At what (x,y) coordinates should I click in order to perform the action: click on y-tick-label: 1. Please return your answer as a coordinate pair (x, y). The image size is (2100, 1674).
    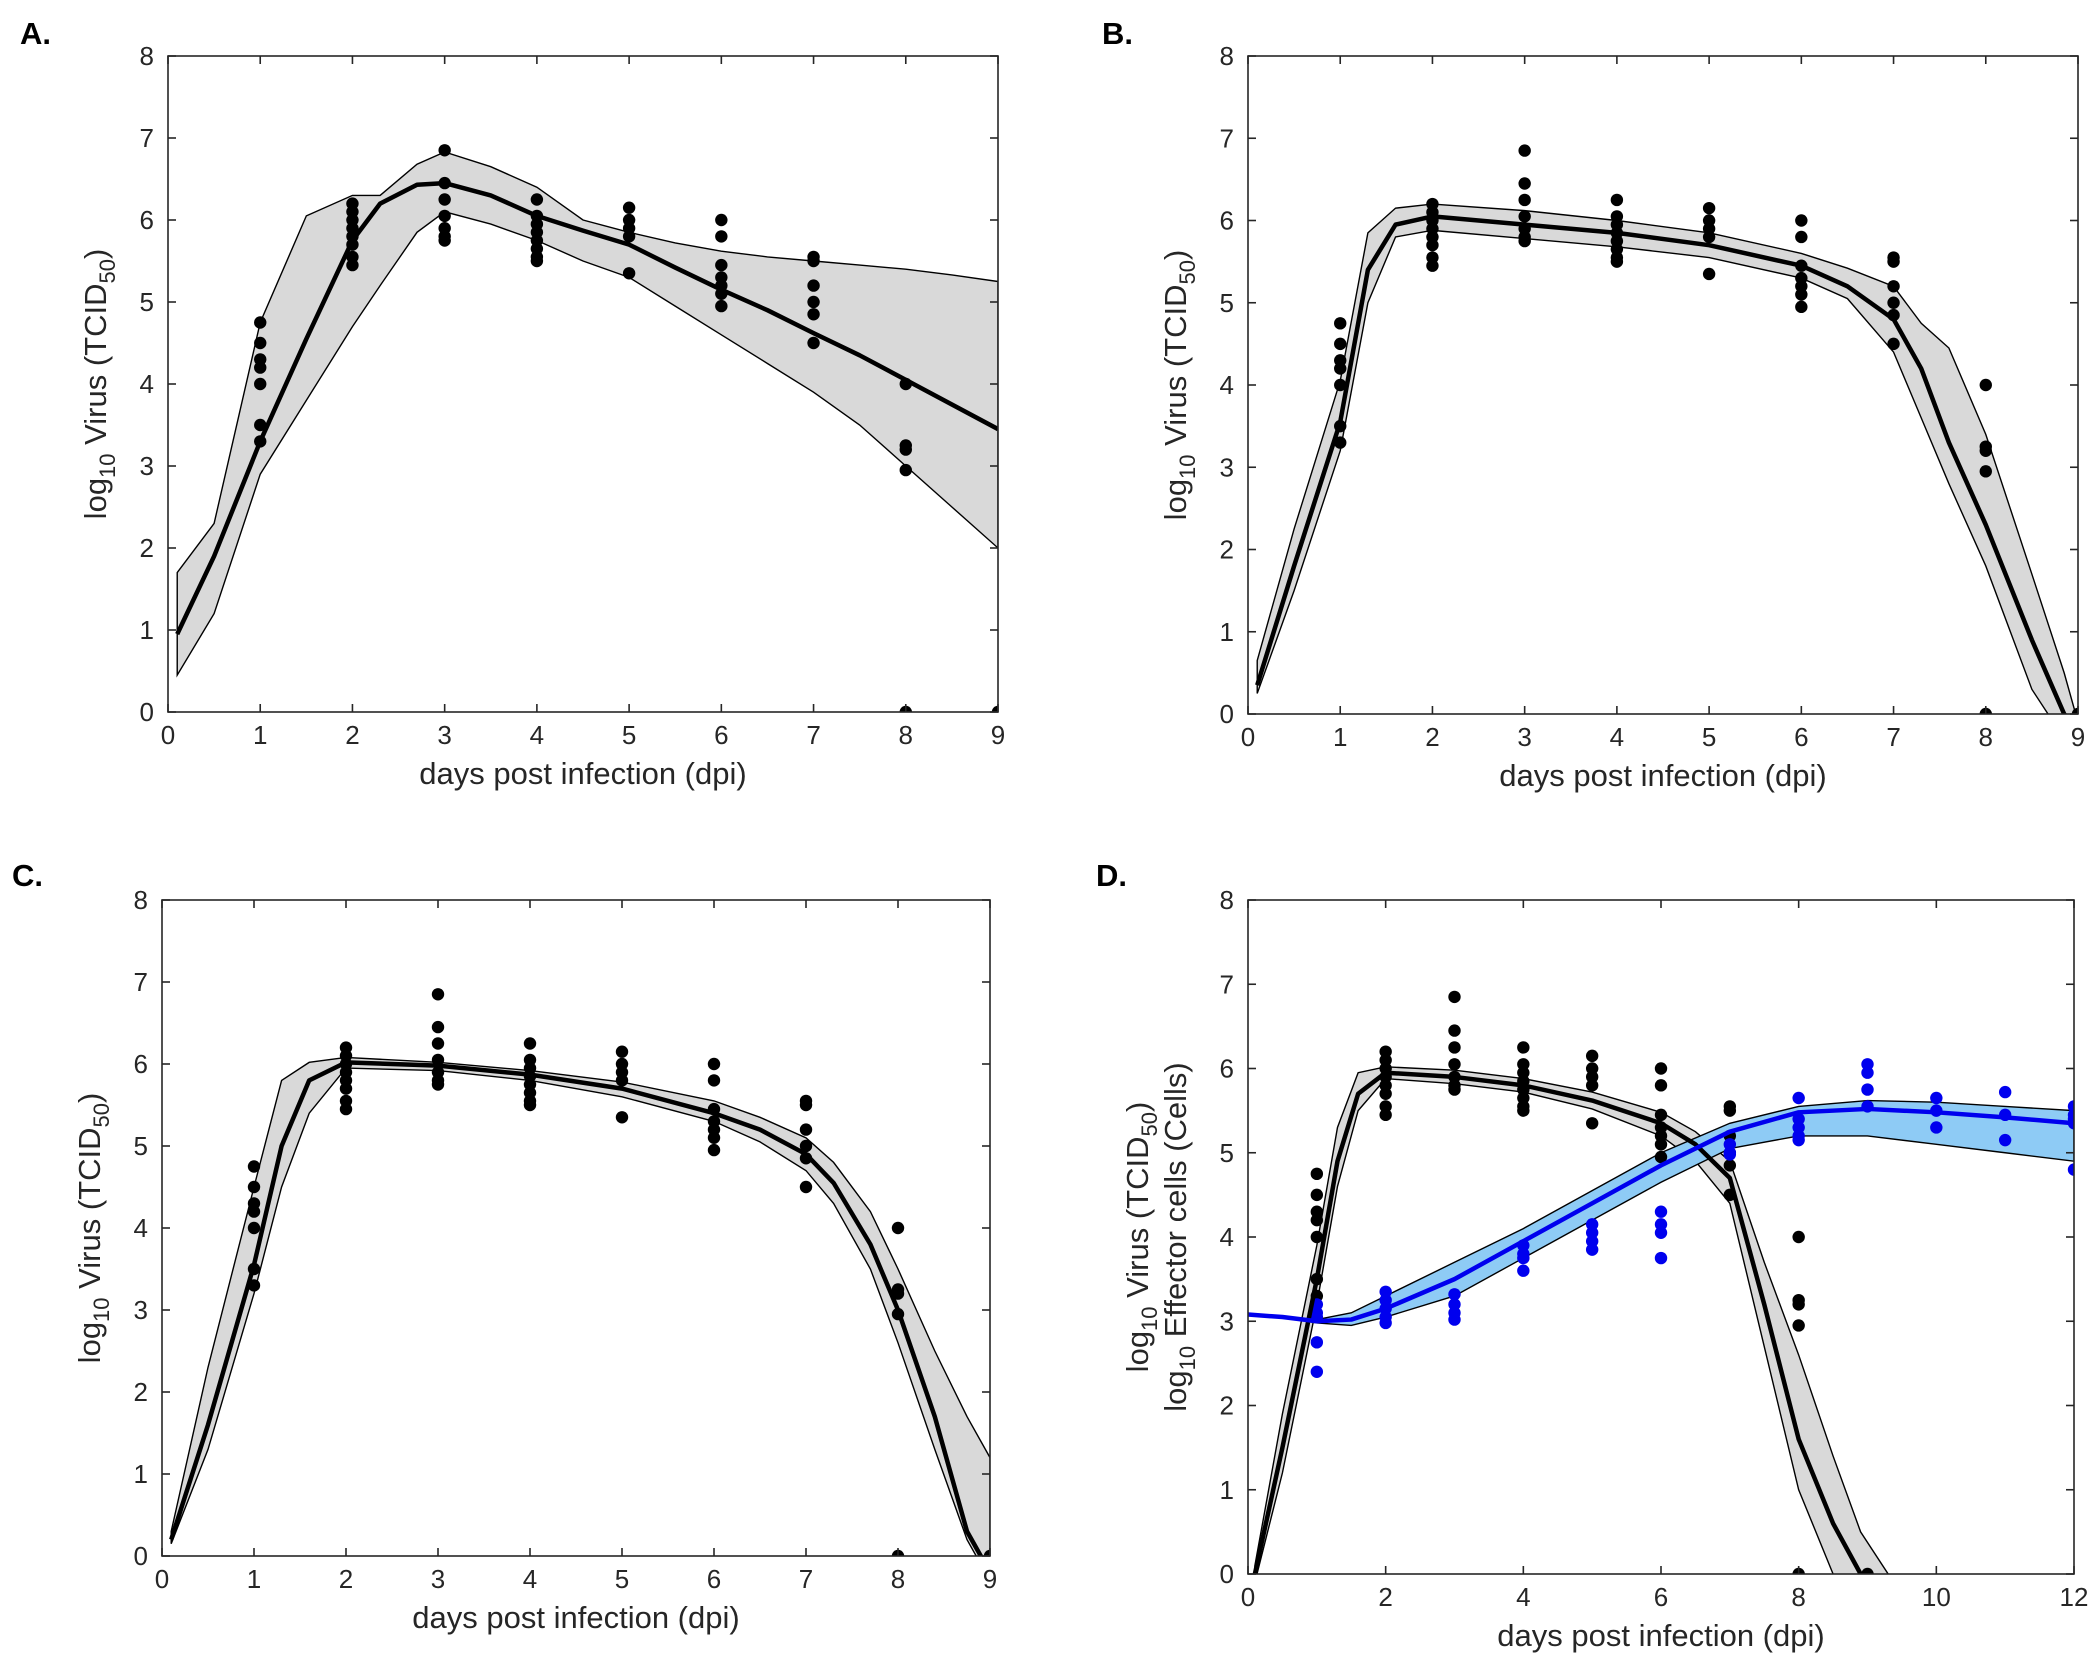
    Looking at the image, I should click on (1227, 1490).